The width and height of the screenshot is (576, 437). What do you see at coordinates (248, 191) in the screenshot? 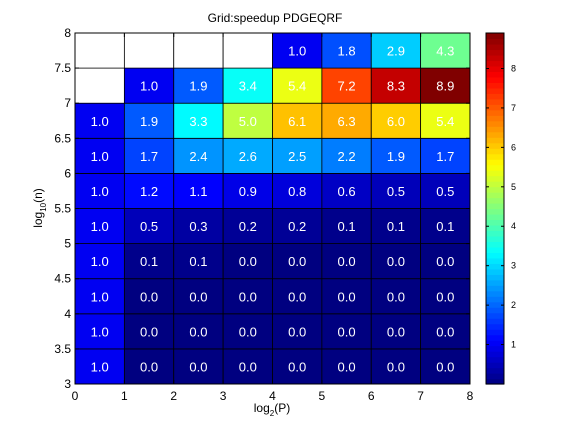
I see `heatmap-cell-label: 0.9` at bounding box center [248, 191].